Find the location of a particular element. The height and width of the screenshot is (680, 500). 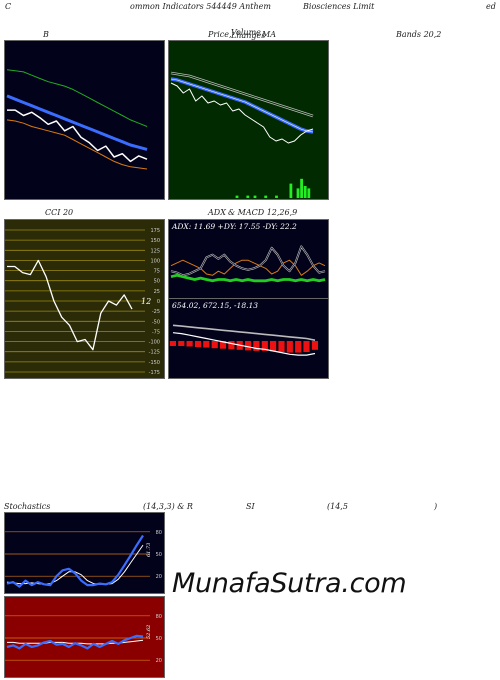

stoch-title-b: (14,3,3) & R is located at coordinates (168, 506).